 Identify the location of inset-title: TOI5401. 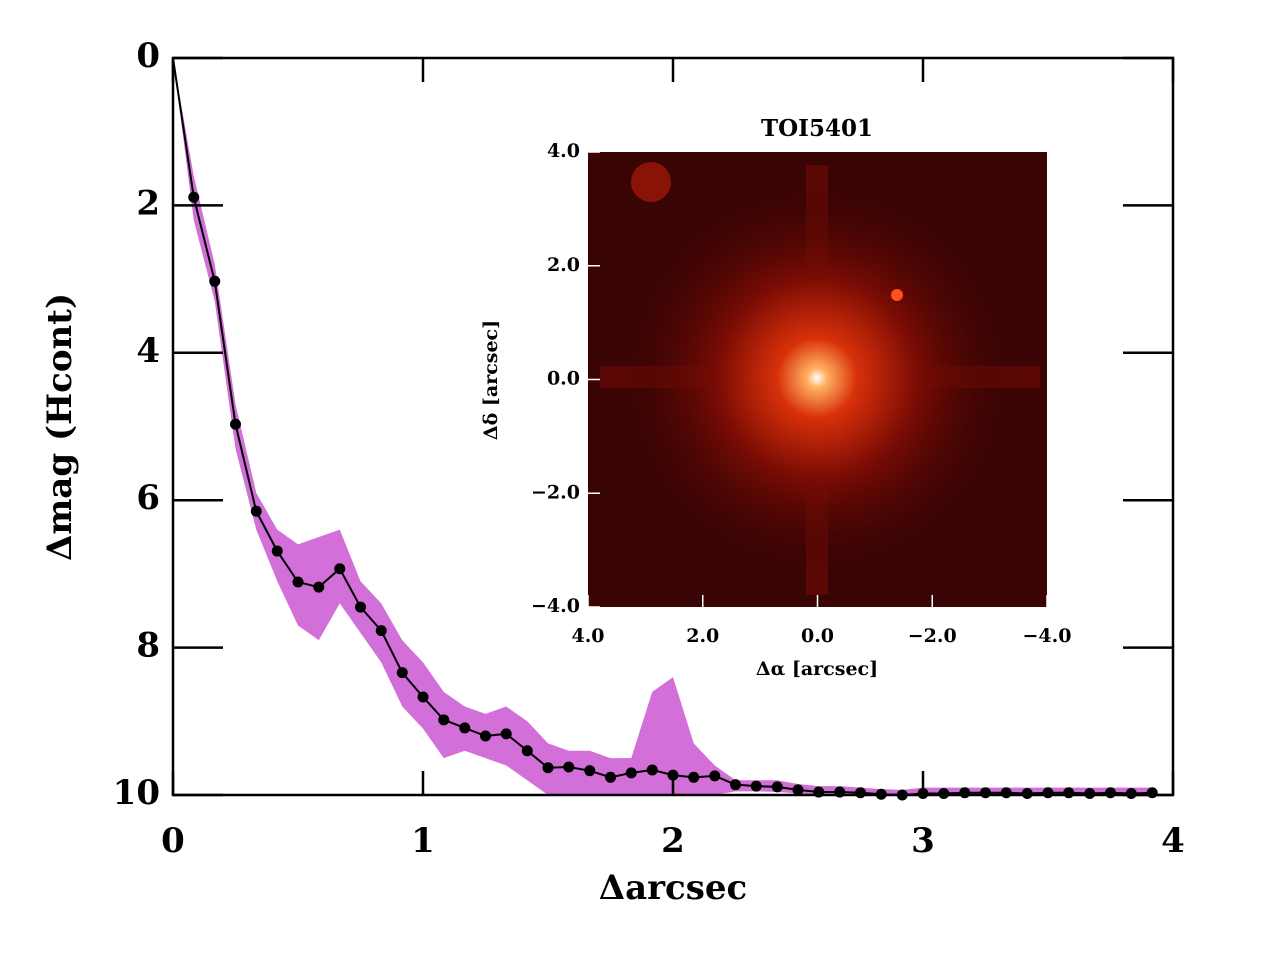
(817, 128).